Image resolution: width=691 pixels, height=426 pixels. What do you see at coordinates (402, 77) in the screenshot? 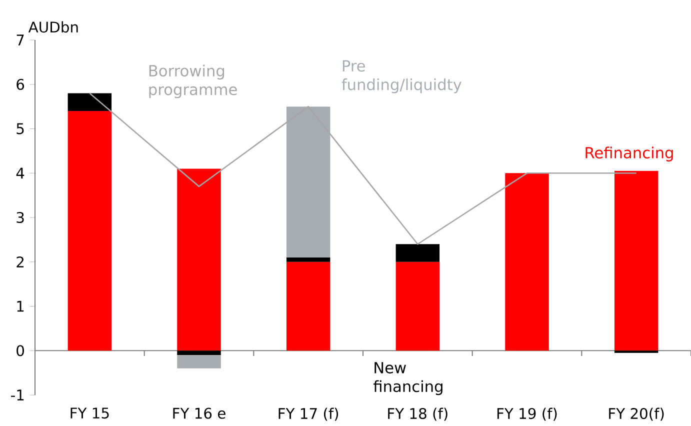
I see `series-label: Pre funding/liquidty` at bounding box center [402, 77].